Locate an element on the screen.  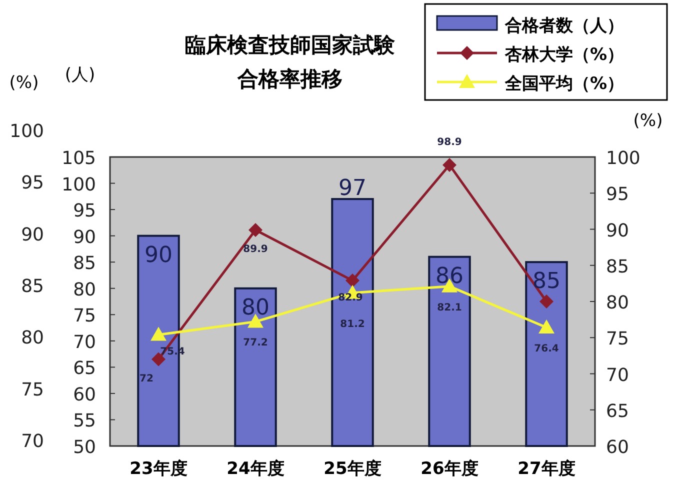
data-label: 81.2 is located at coordinates (352, 324).